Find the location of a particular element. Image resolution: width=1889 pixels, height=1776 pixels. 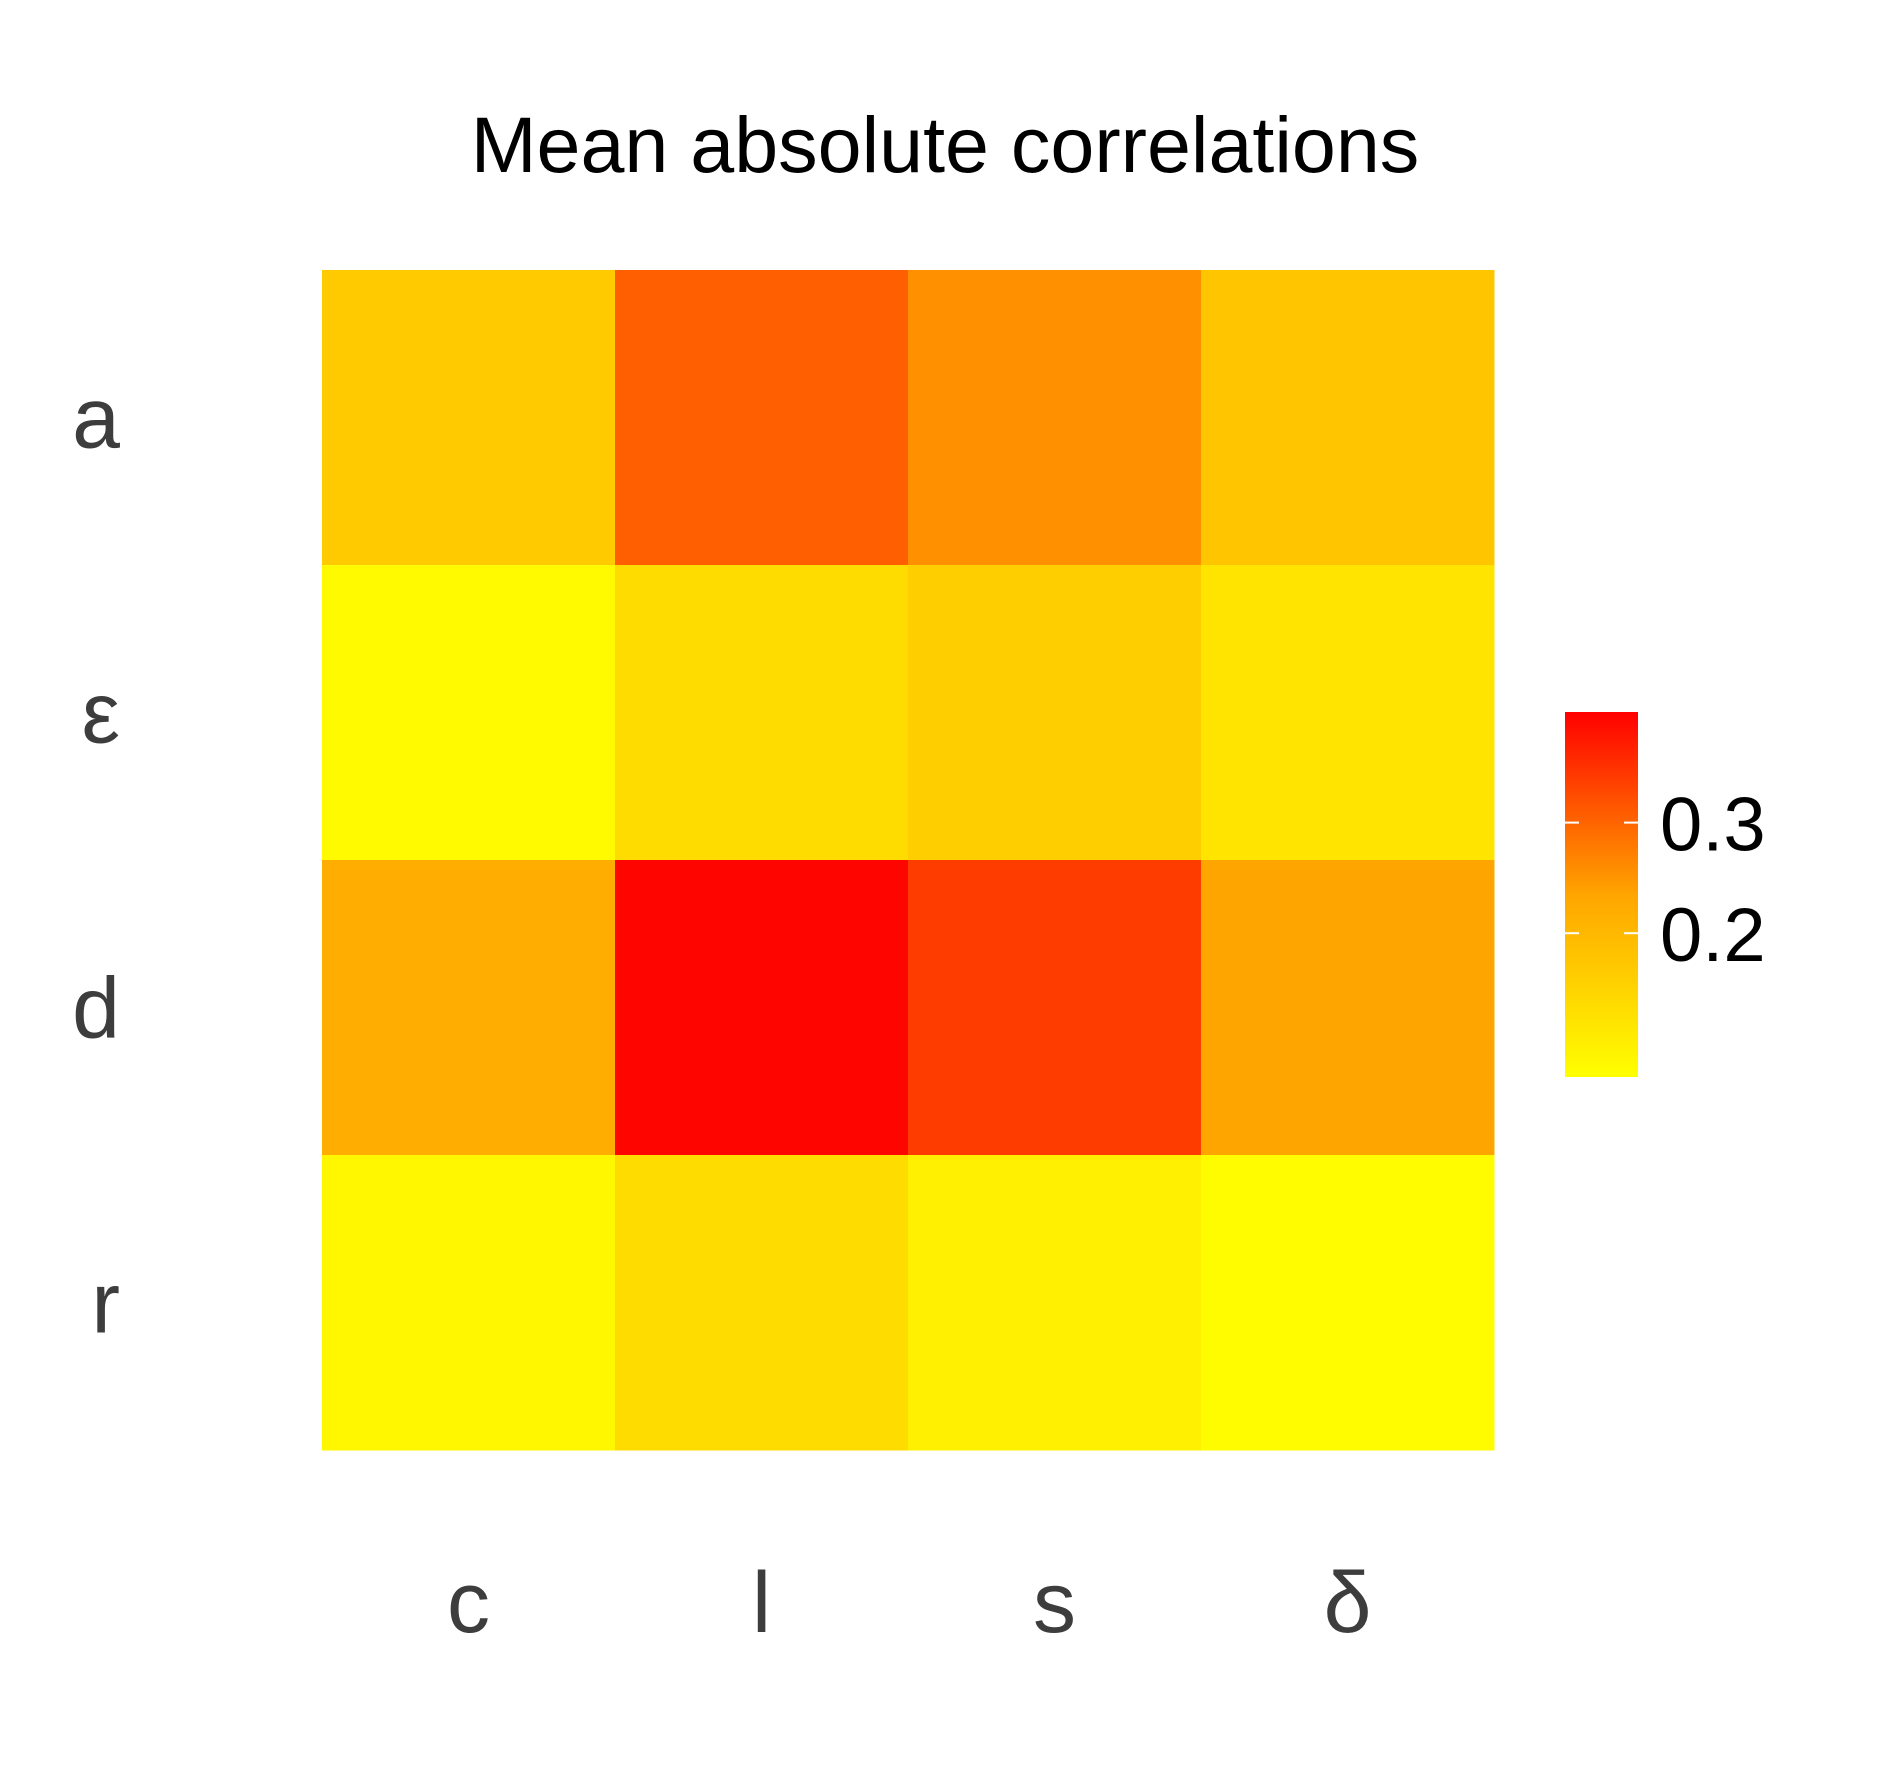

colorbar-tick-label: 0.2 is located at coordinates (1713, 935).